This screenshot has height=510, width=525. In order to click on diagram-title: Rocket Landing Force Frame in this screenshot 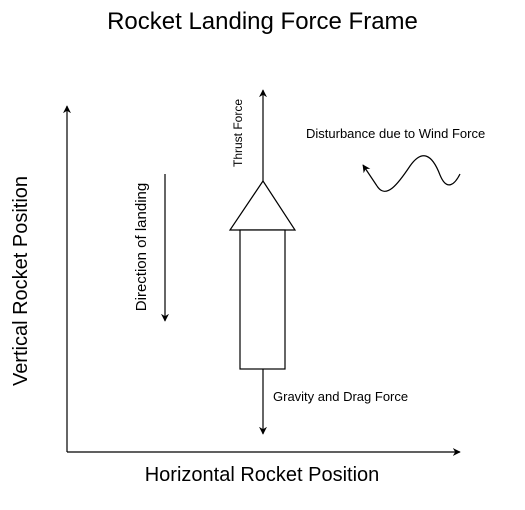, I will do `click(262, 21)`.